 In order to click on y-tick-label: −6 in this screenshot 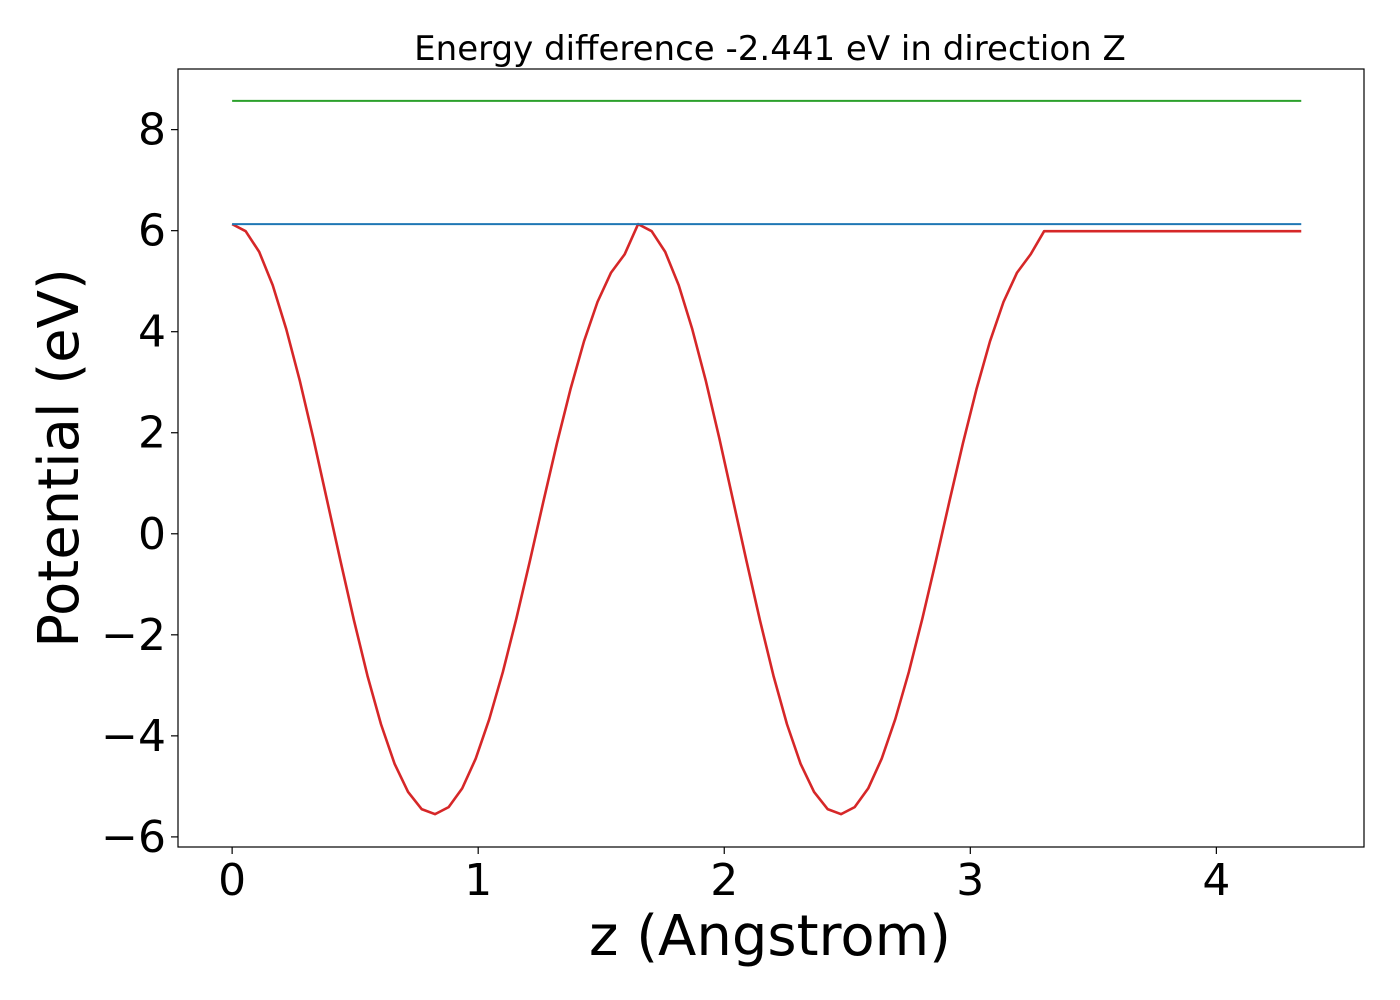, I will do `click(133, 837)`.